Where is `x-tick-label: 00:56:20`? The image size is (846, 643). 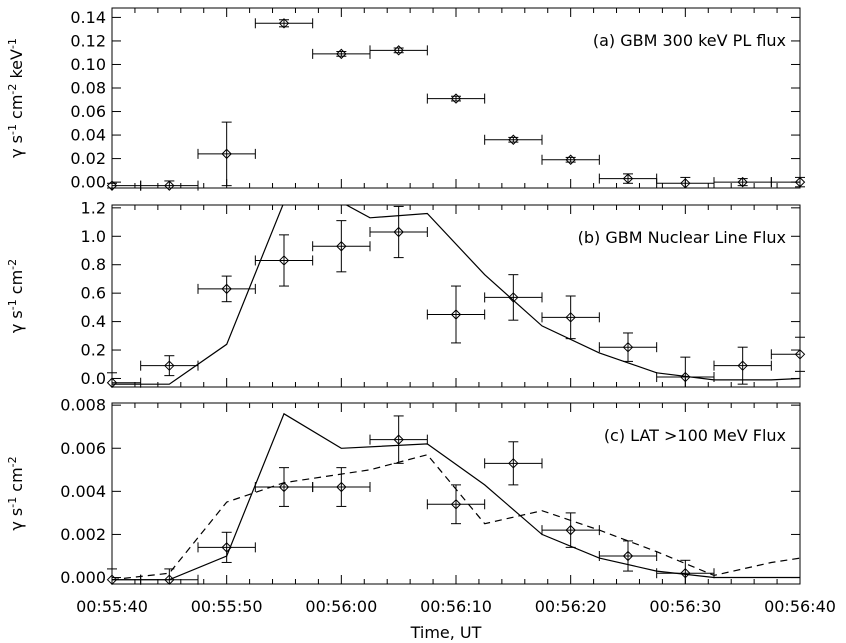 x-tick-label: 00:56:20 is located at coordinates (571, 606).